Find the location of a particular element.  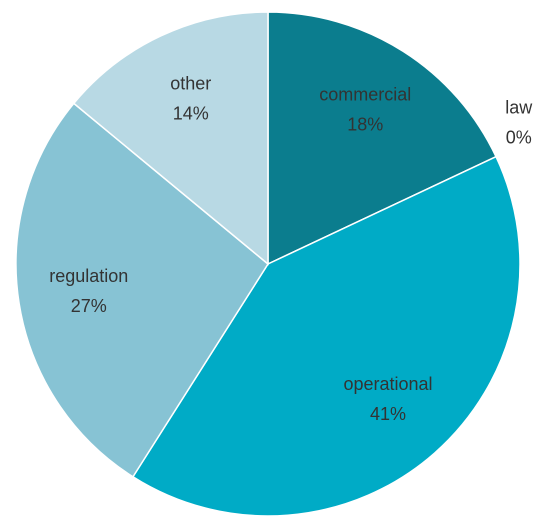

slice-label: operational is located at coordinates (387, 384).